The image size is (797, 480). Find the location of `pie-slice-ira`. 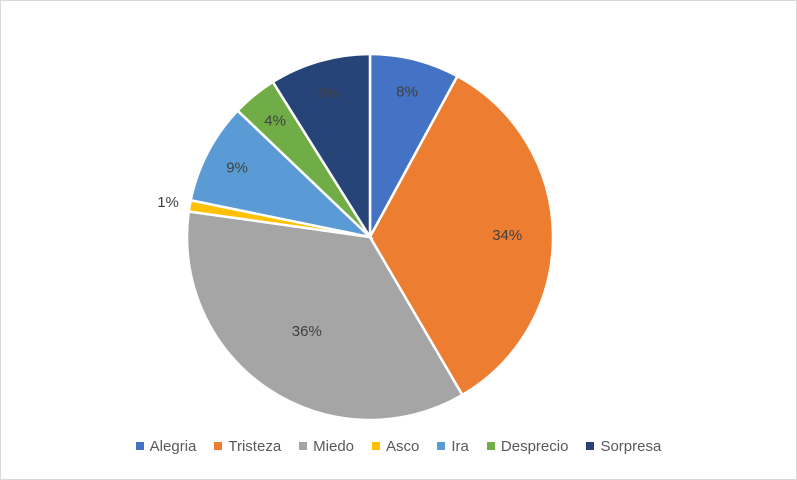

pie-slice-ira is located at coordinates (282, 174).